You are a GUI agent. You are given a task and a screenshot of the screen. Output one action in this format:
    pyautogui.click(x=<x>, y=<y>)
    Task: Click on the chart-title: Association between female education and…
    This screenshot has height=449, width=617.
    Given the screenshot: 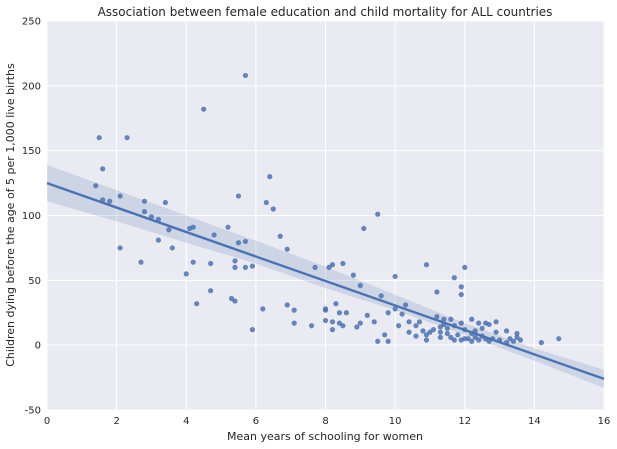 What is the action you would take?
    pyautogui.click(x=325, y=12)
    